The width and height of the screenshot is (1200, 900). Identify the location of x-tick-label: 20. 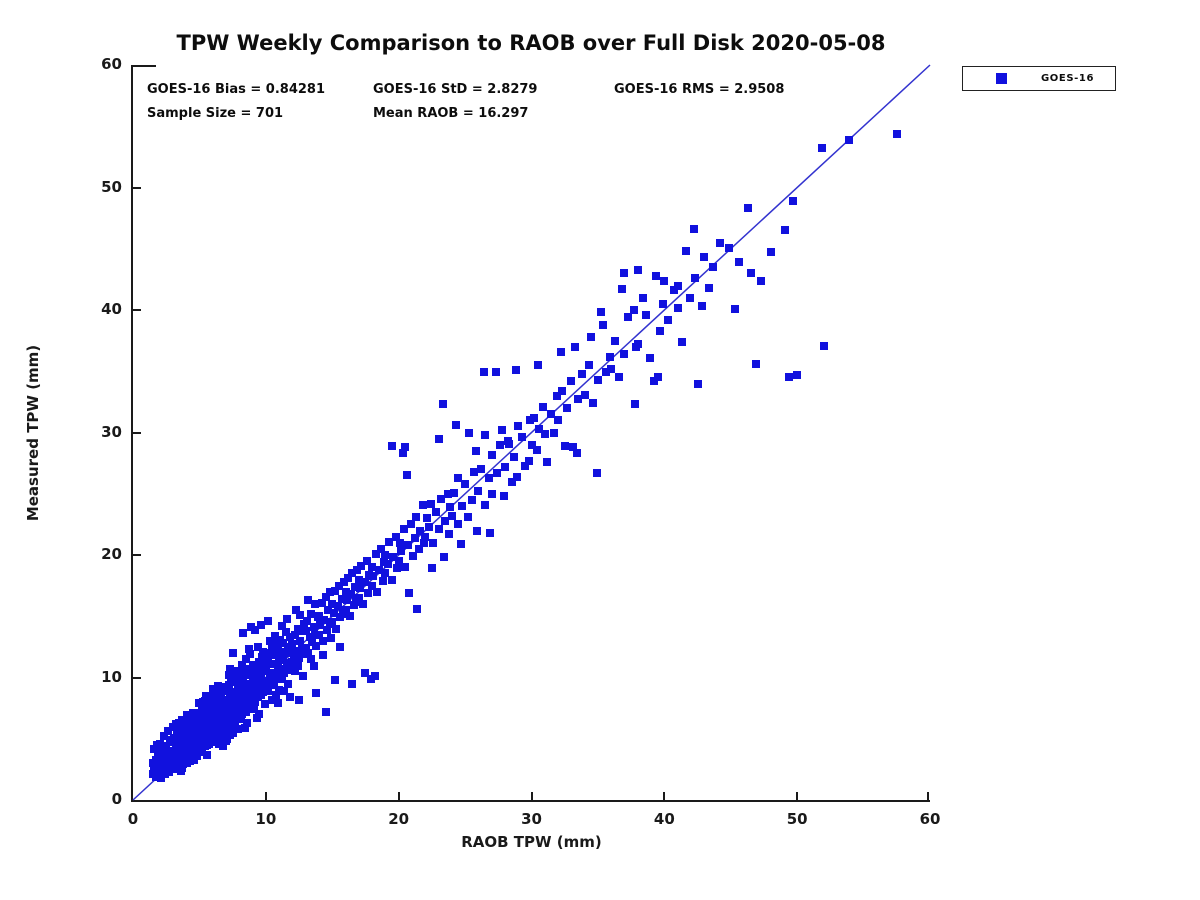
(399, 819).